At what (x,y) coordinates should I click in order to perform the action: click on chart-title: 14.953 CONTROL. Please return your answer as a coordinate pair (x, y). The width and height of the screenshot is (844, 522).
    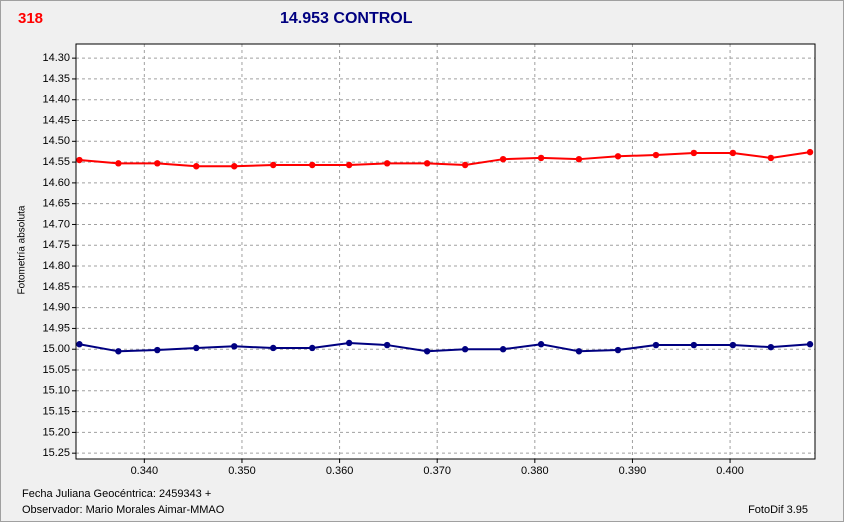
    Looking at the image, I should click on (346, 18).